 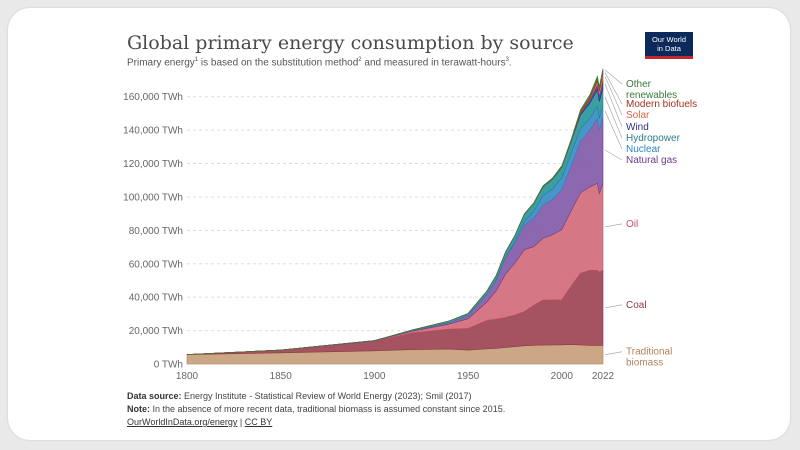 What do you see at coordinates (182, 422) in the screenshot?
I see `owid-energy-link: OurWorldInData.org/energy` at bounding box center [182, 422].